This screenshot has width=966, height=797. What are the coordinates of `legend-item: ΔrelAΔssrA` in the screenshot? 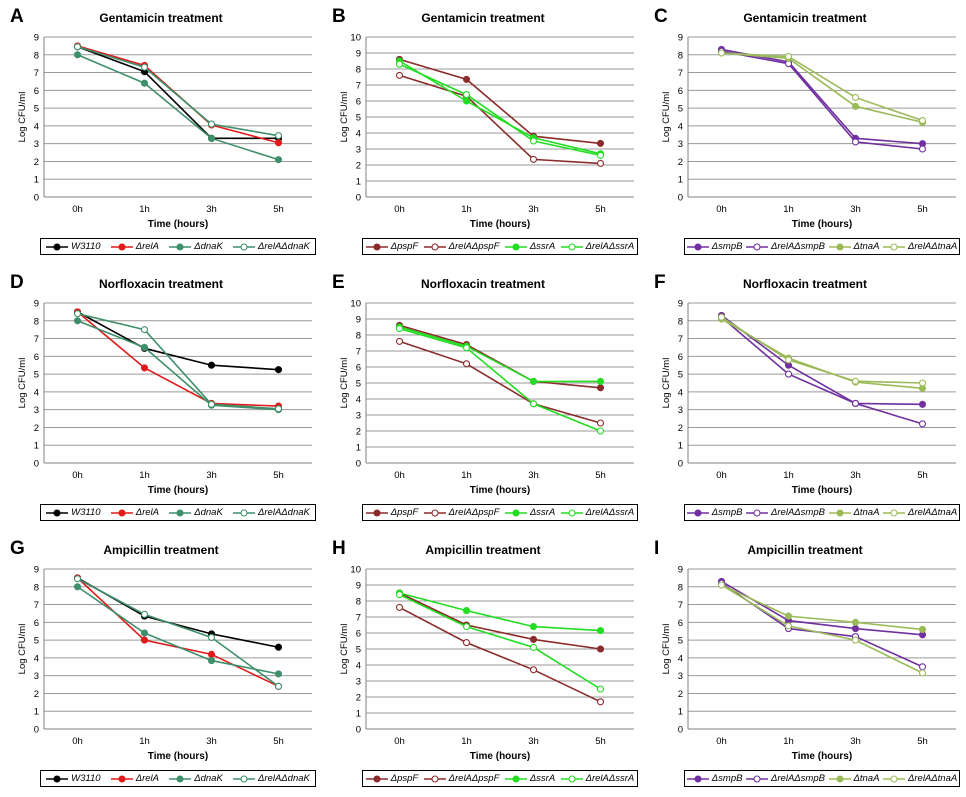 It's located at (597, 512).